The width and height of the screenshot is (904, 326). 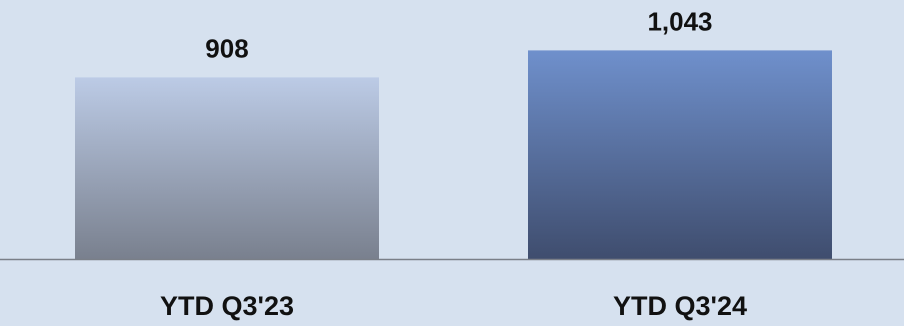 I want to click on data-label-ytd-q3-23: 908, so click(x=226, y=48).